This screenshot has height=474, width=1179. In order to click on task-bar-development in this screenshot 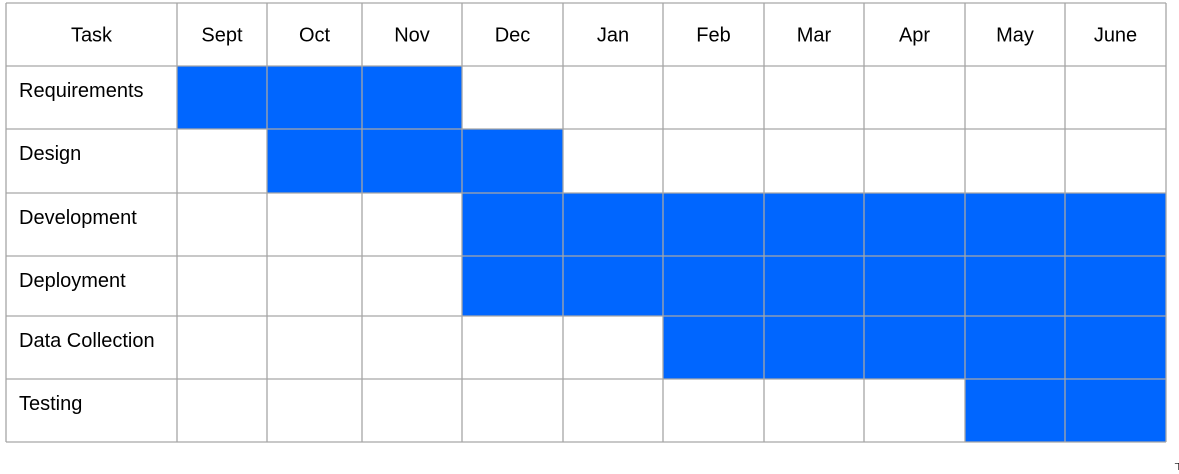, I will do `click(814, 224)`.